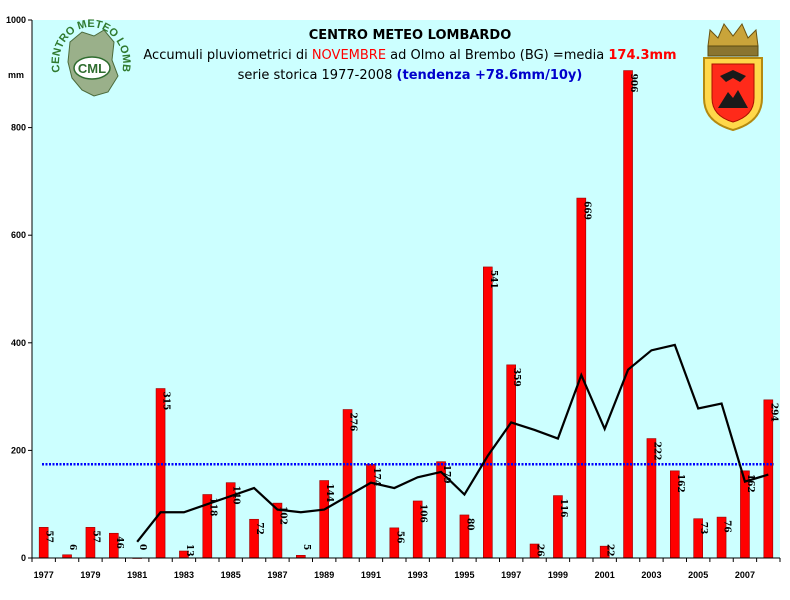  Describe the element at coordinates (469, 524) in the screenshot. I see `data-label-1995: 80` at that location.